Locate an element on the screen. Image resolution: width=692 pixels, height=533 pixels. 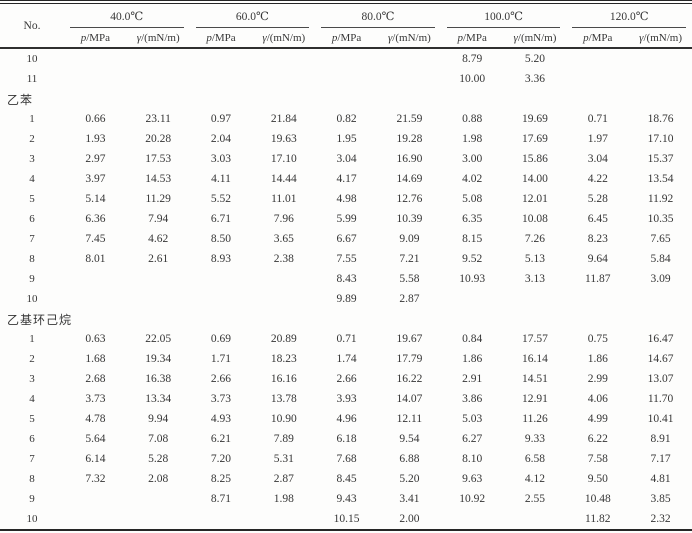
tension-value-cell: 3.36 is located at coordinates (535, 79).